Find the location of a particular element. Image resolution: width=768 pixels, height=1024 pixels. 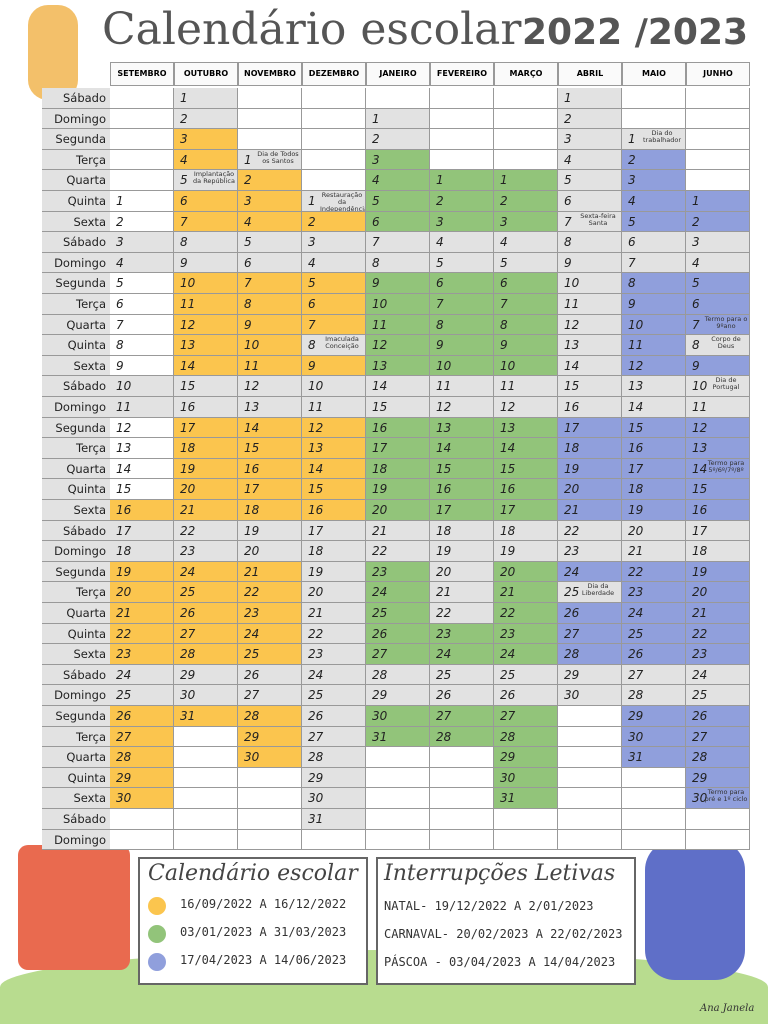

day-cell: 26 is located at coordinates (590, 613).